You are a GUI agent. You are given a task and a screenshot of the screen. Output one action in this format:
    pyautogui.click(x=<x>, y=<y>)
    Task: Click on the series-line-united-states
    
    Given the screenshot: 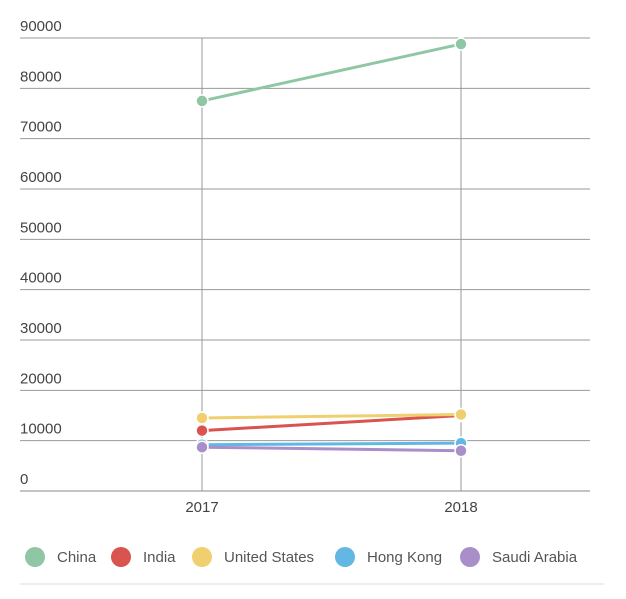 What is the action you would take?
    pyautogui.click(x=331, y=416)
    